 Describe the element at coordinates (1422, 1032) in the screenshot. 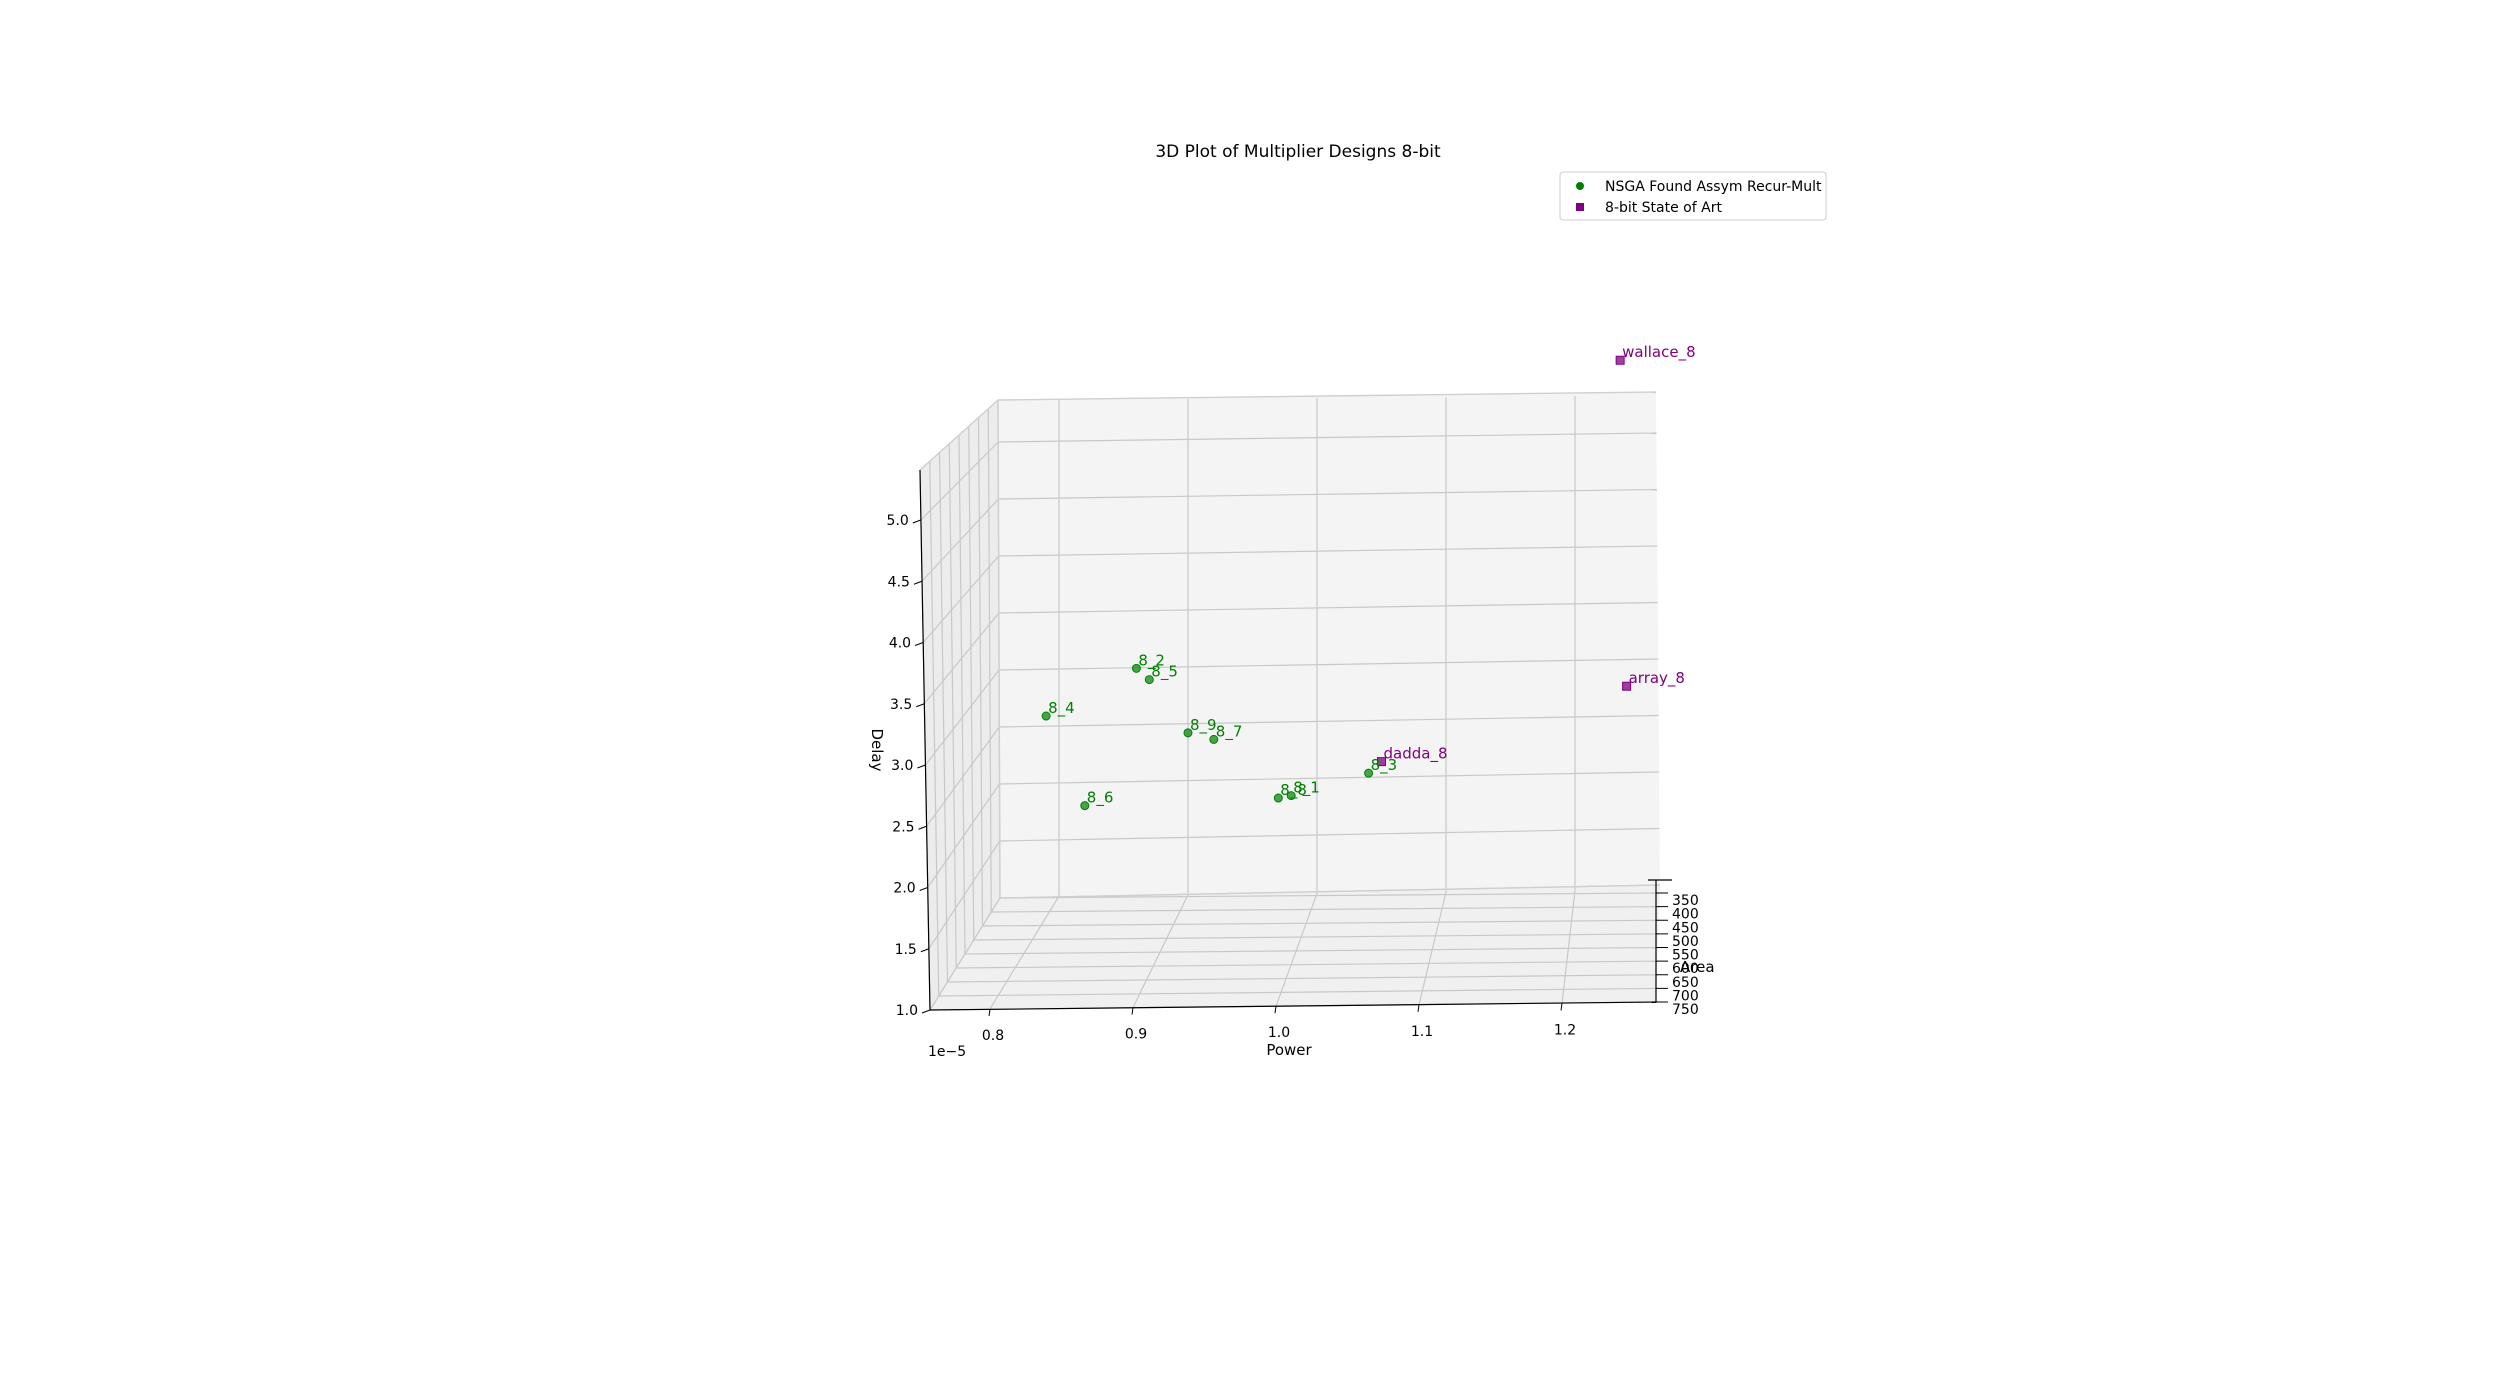

I see `x-tick-label: 1.1` at that location.